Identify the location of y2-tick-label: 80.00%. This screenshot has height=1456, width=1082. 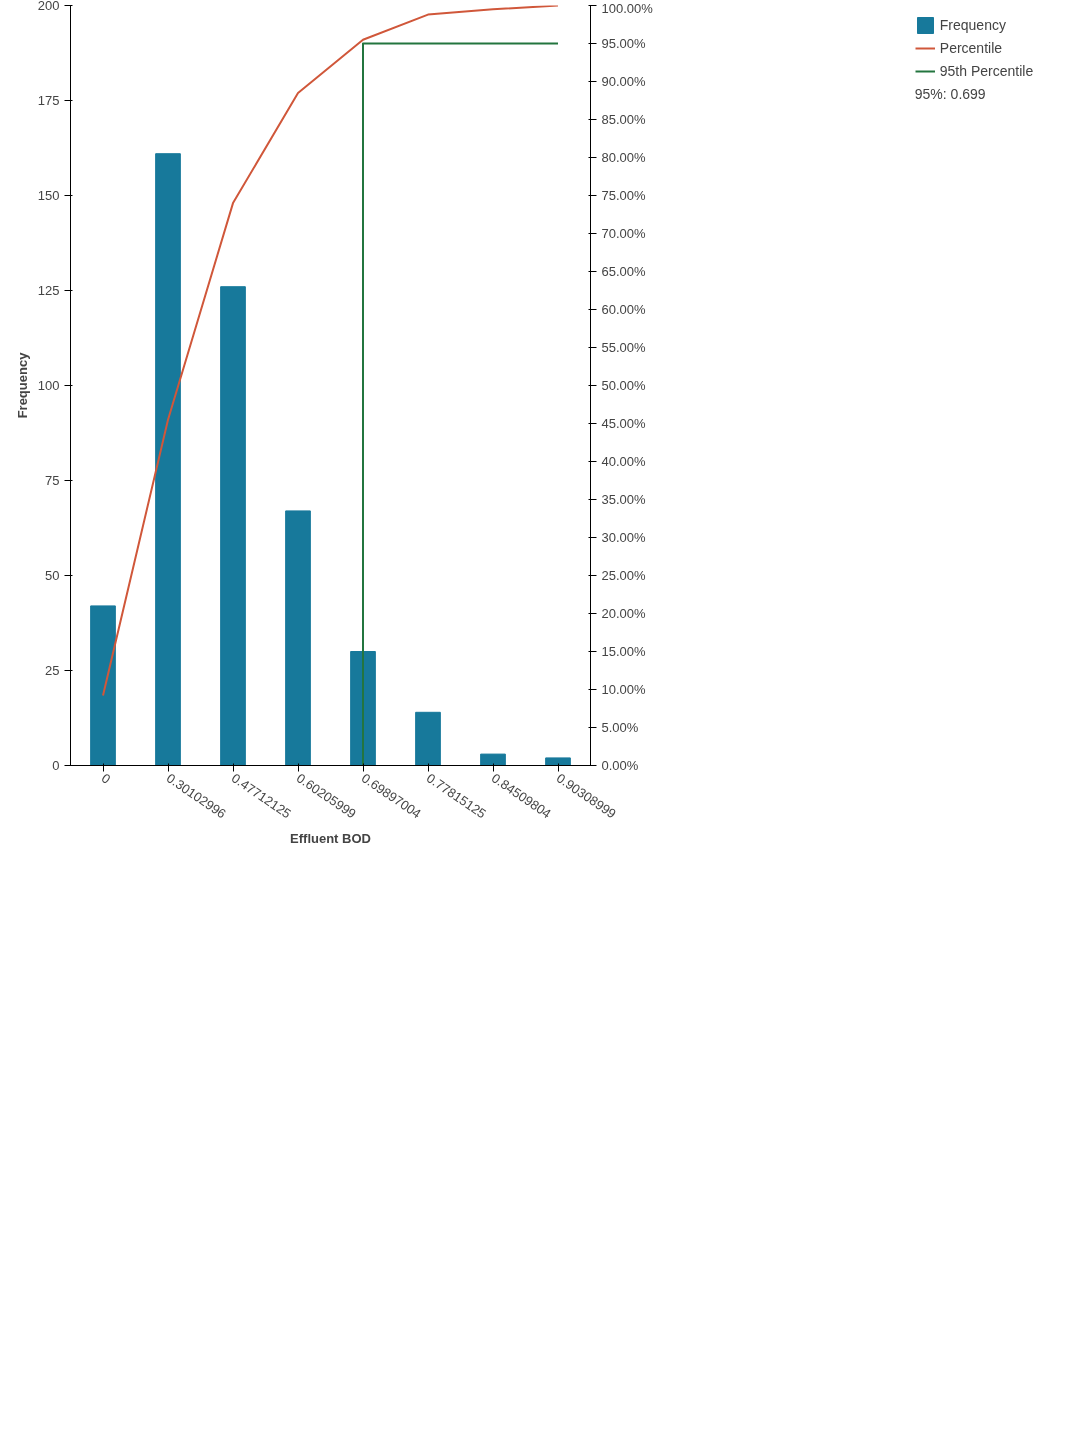
(624, 157).